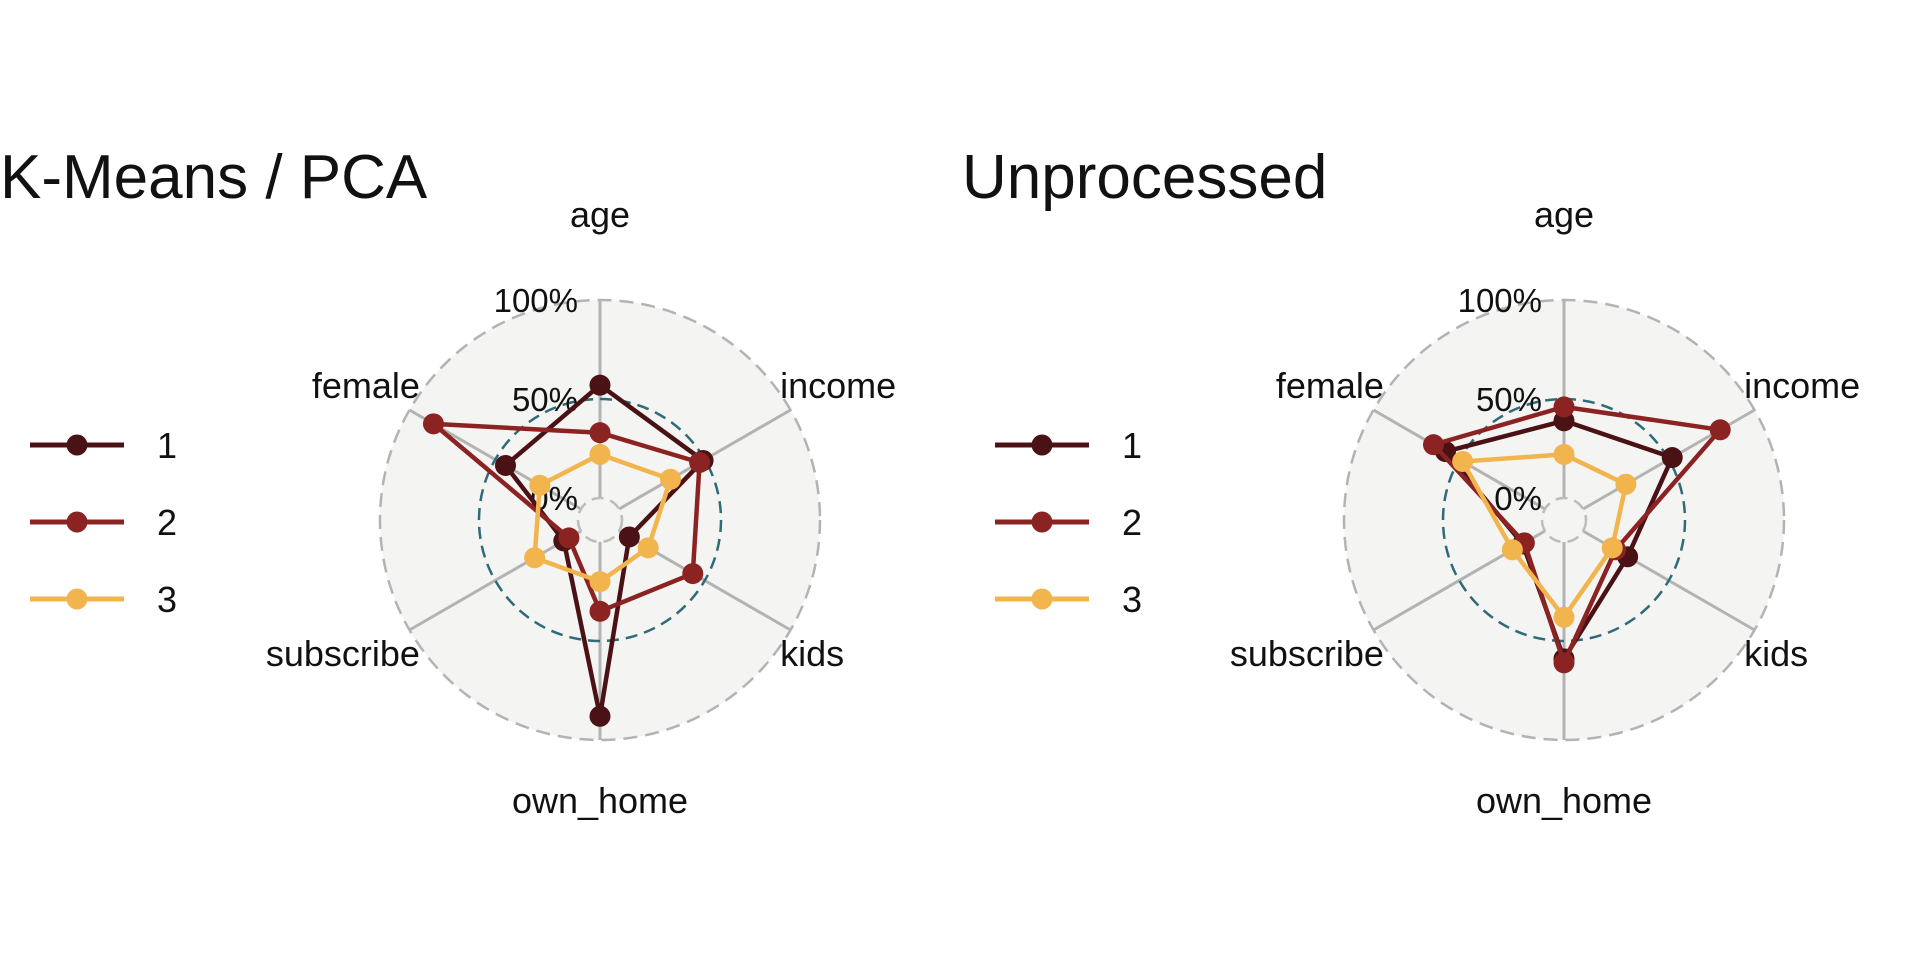 The width and height of the screenshot is (1920, 960). I want to click on data-point-series-1-kids, so click(629, 537).